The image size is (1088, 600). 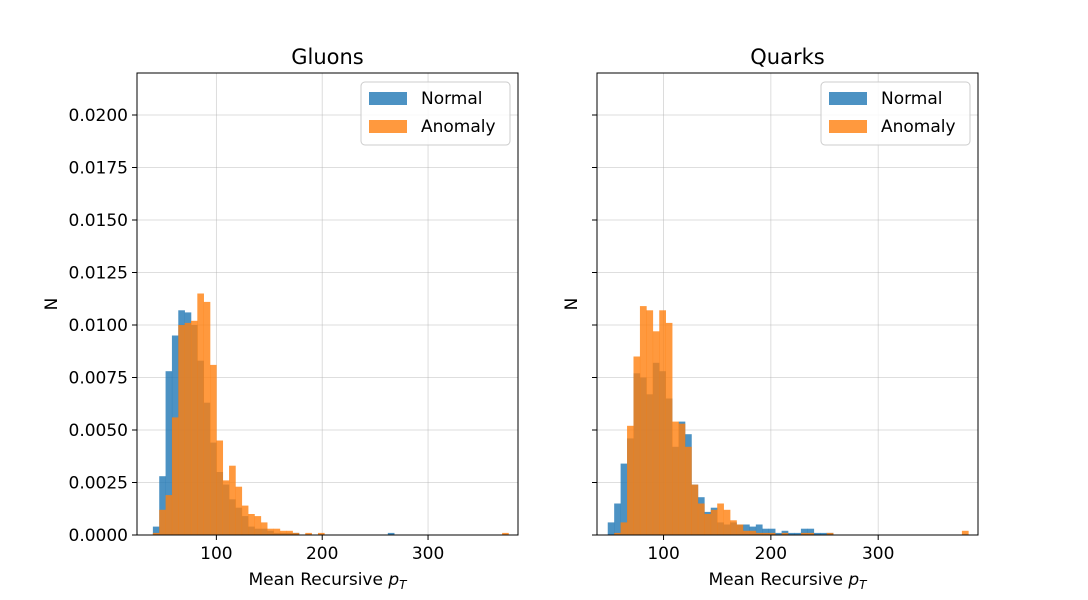 I want to click on y-tick-label-gluons-0: 0.0000, so click(x=98, y=536).